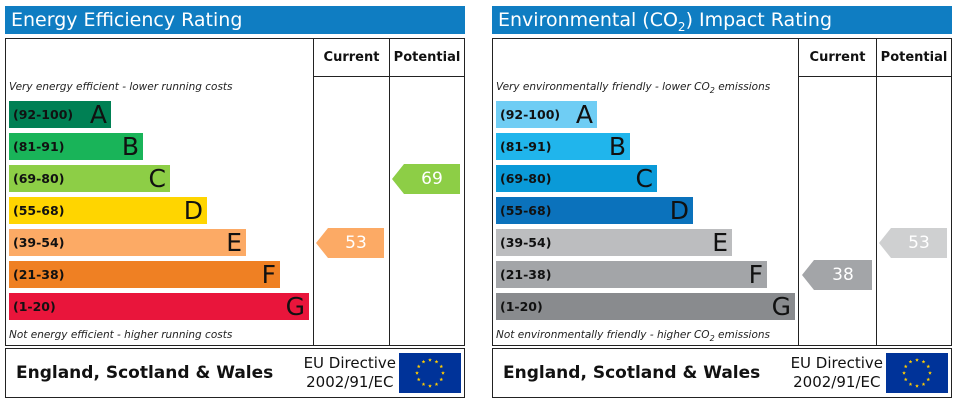 Image resolution: width=957 pixels, height=404 pixels. What do you see at coordinates (235, 20) in the screenshot?
I see `energy-efficiency-title: Energy Efficiency Rating` at bounding box center [235, 20].